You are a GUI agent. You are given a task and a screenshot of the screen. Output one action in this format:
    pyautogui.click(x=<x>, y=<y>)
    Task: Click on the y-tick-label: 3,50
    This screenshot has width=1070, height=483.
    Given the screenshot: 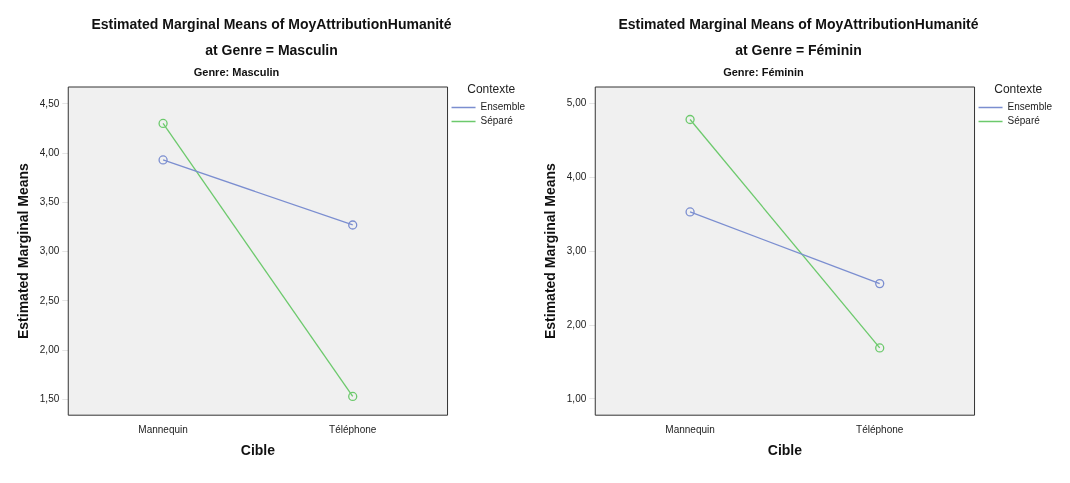 What is the action you would take?
    pyautogui.click(x=49, y=202)
    